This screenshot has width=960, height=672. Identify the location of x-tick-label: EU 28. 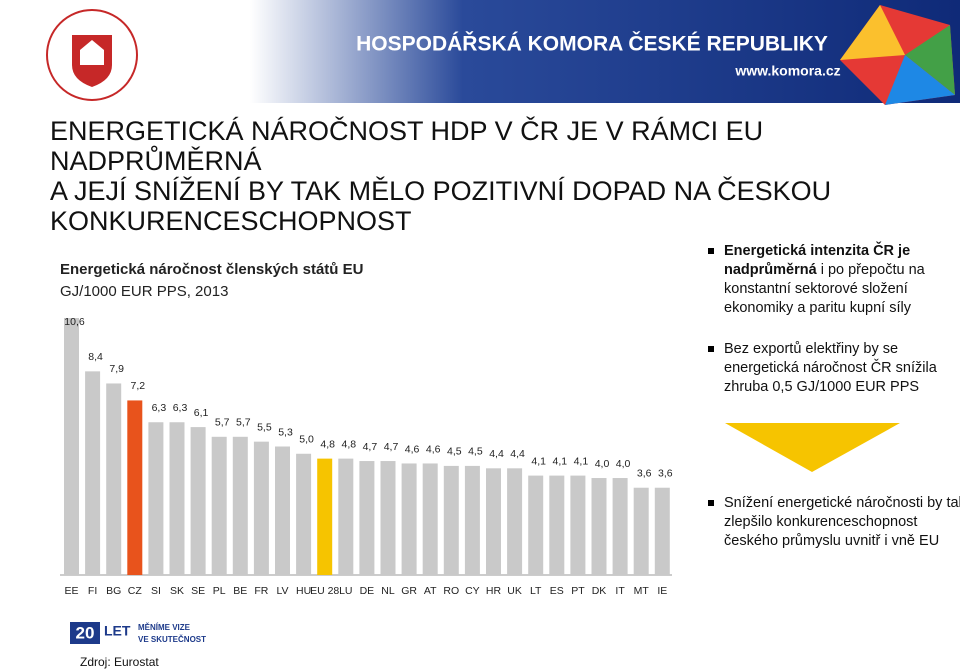
(324, 591).